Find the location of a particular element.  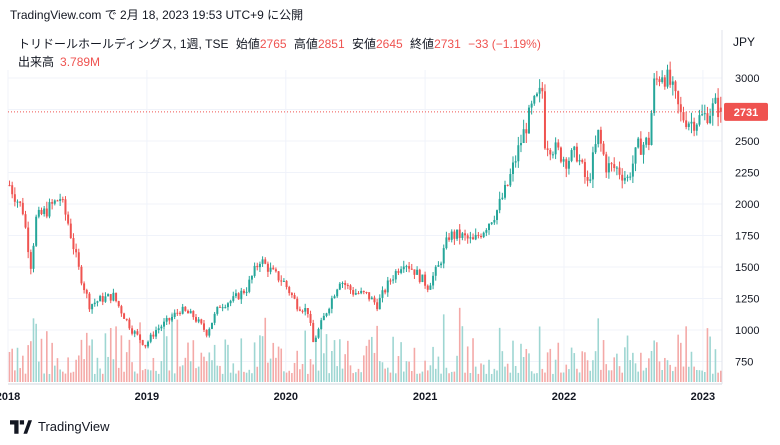

currency-label: JPY is located at coordinates (744, 42).